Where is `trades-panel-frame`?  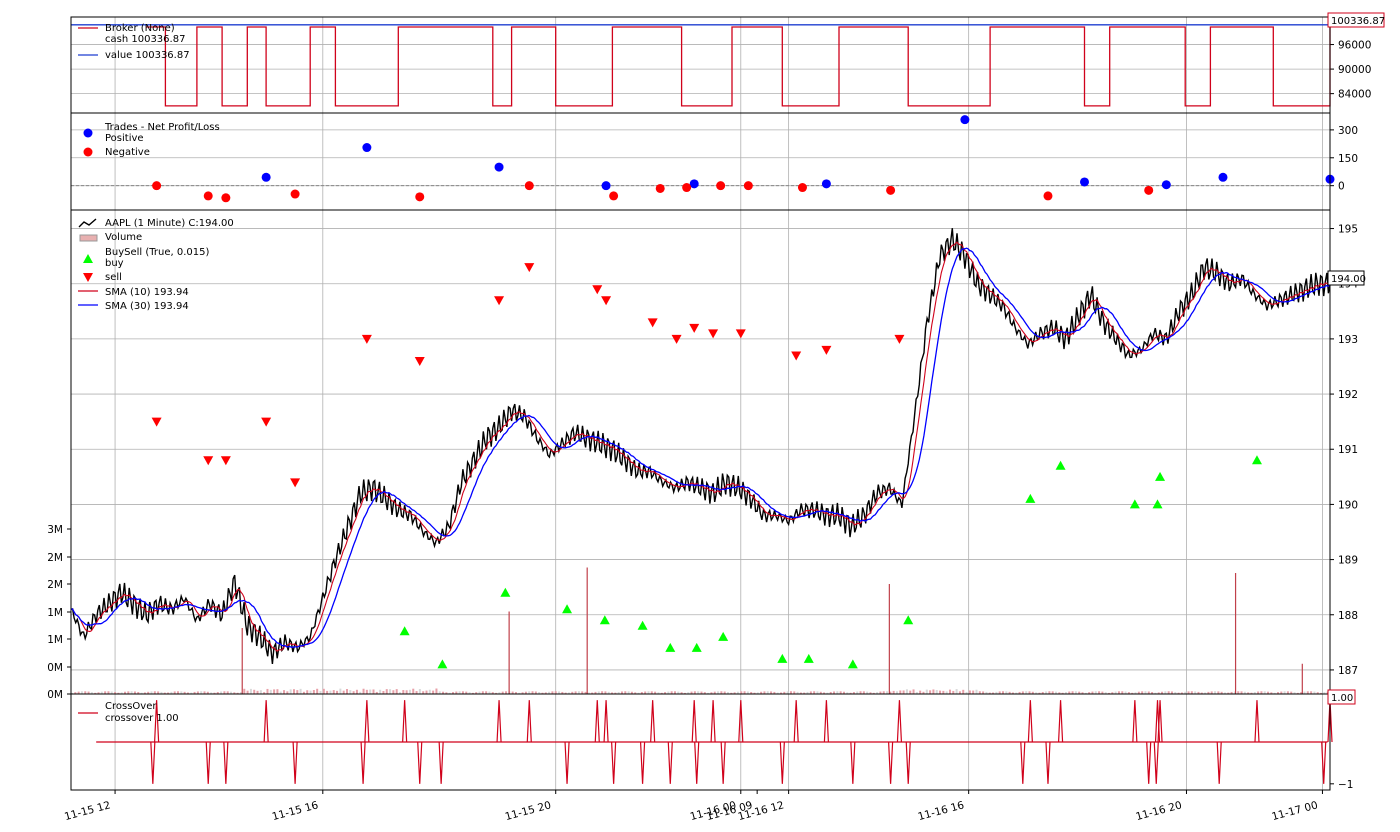 trades-panel-frame is located at coordinates (700, 161).